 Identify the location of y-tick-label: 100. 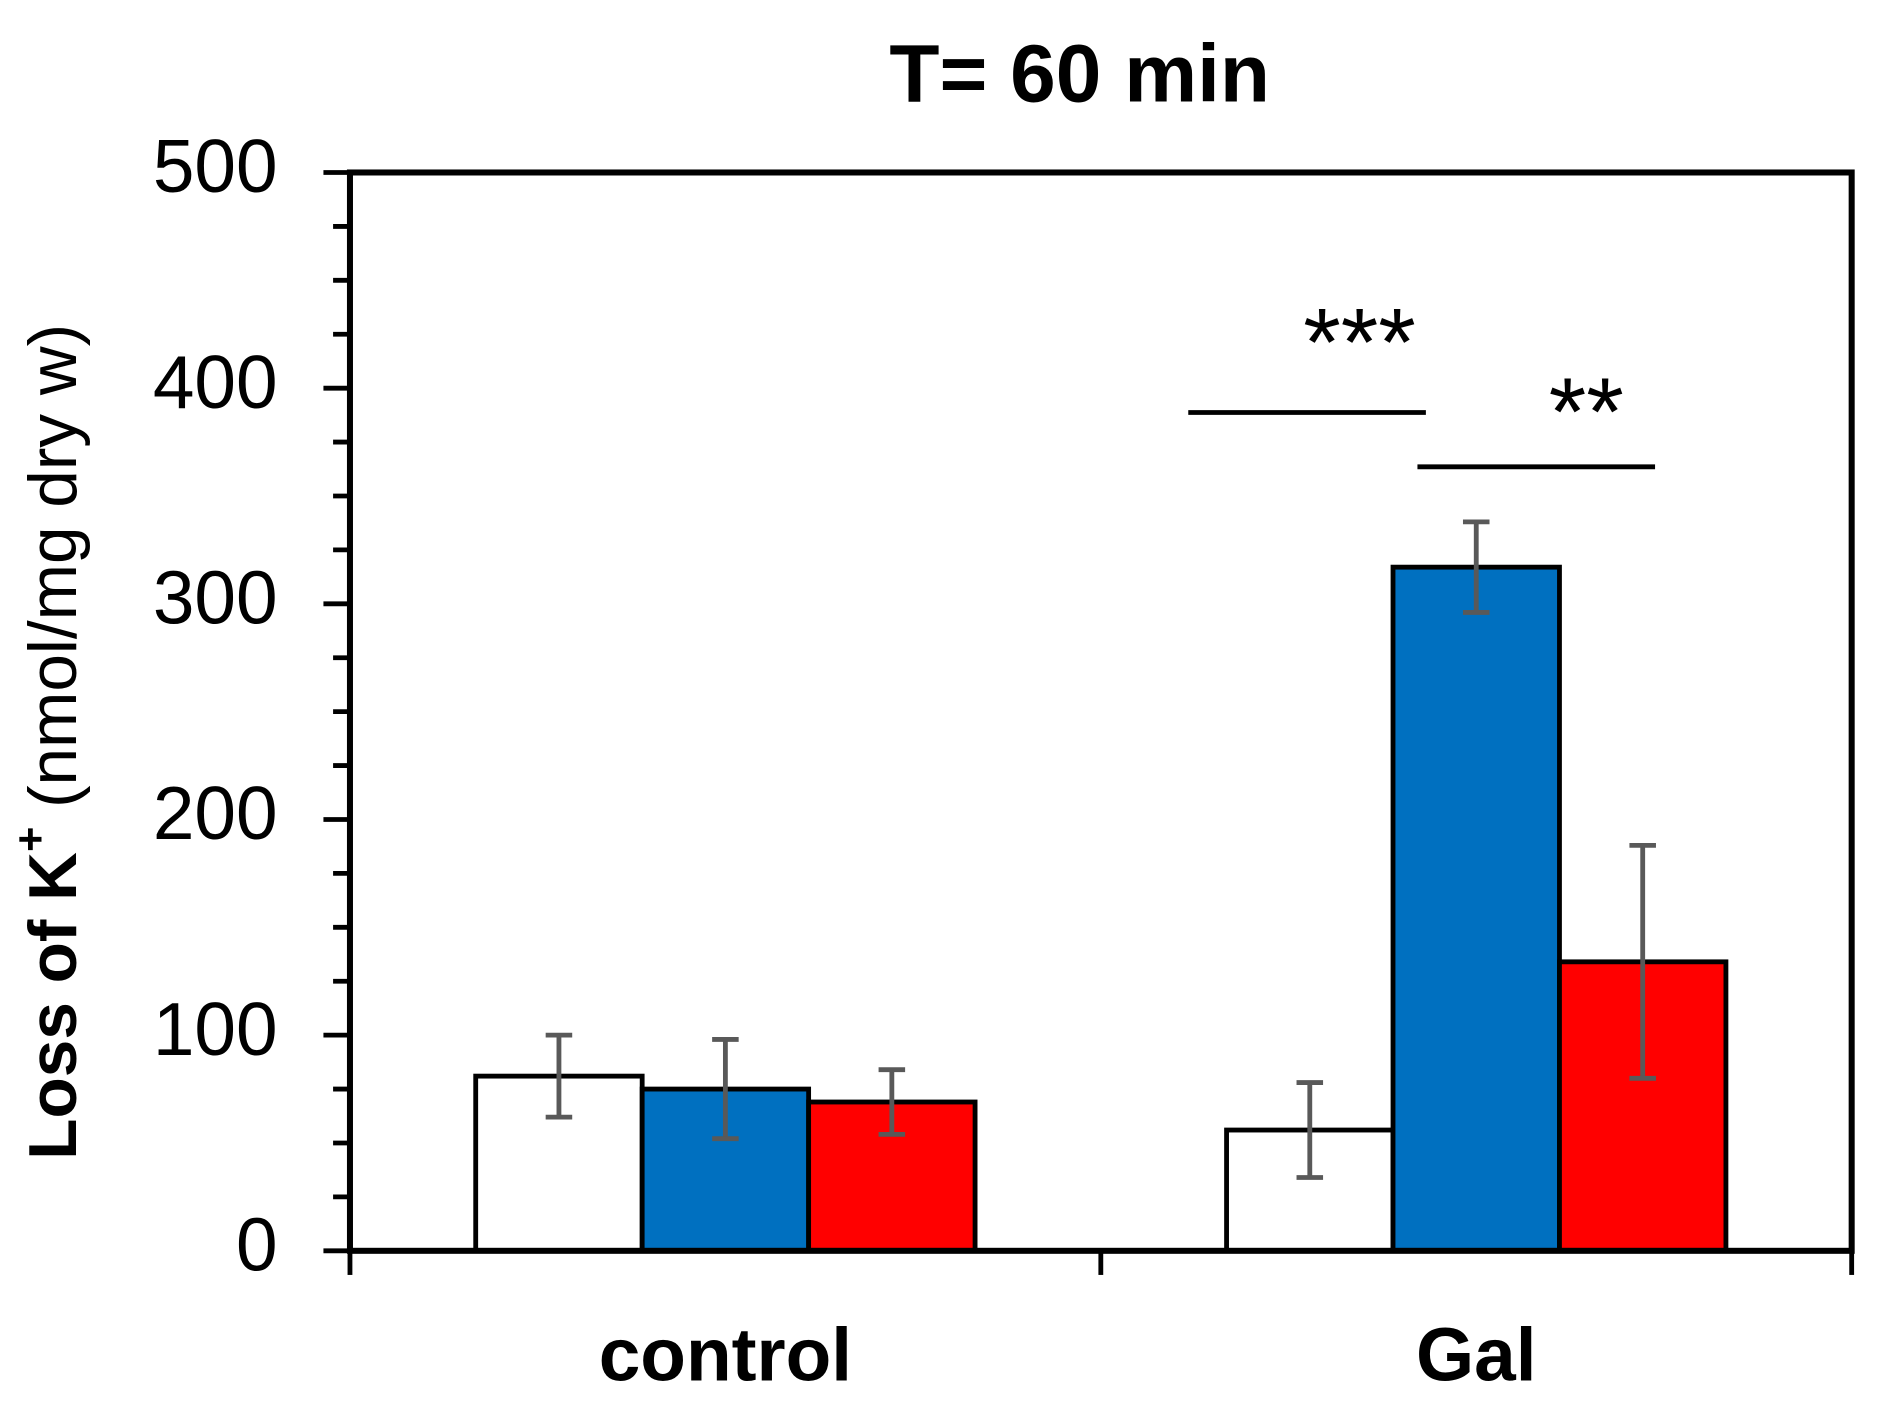
(215, 1029).